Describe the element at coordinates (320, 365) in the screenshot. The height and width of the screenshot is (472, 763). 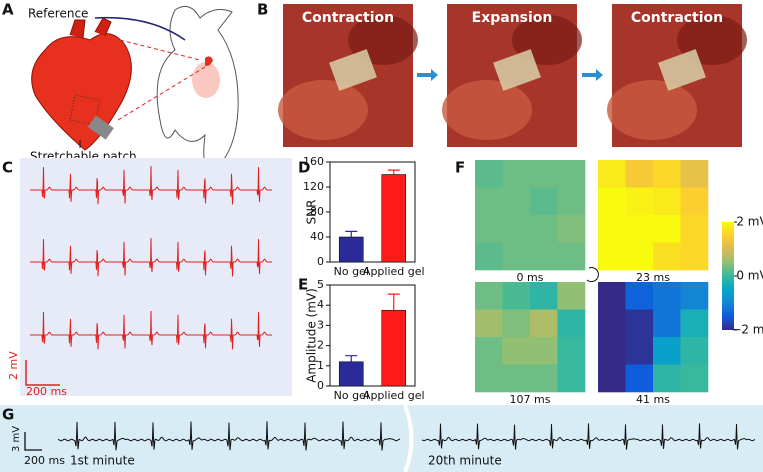
I see `y-tick-label: 1` at that location.